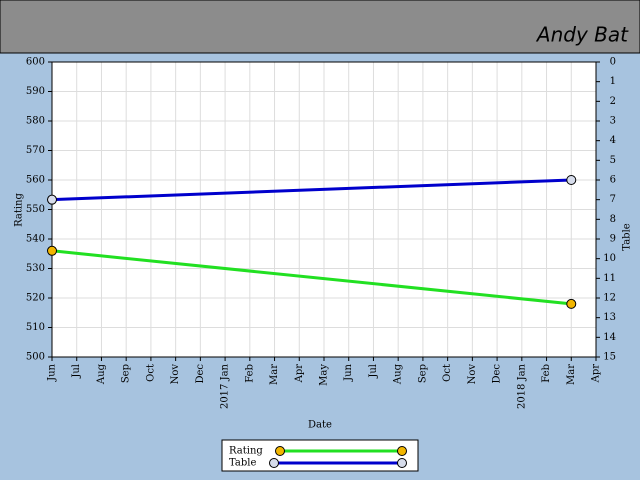 This screenshot has width=640, height=480. I want to click on y-tick-label: 530, so click(35, 268).